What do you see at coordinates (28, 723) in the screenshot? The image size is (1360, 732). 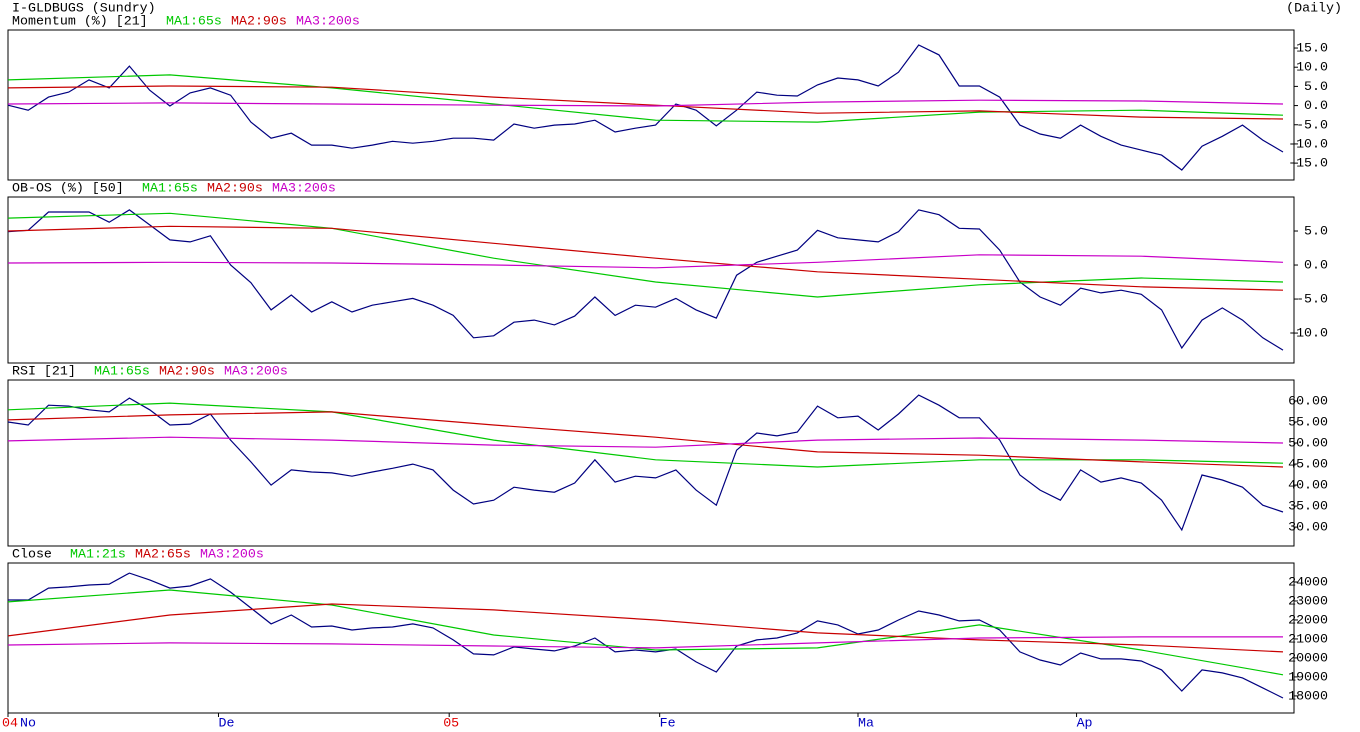 I see `x-tick-label: No` at bounding box center [28, 723].